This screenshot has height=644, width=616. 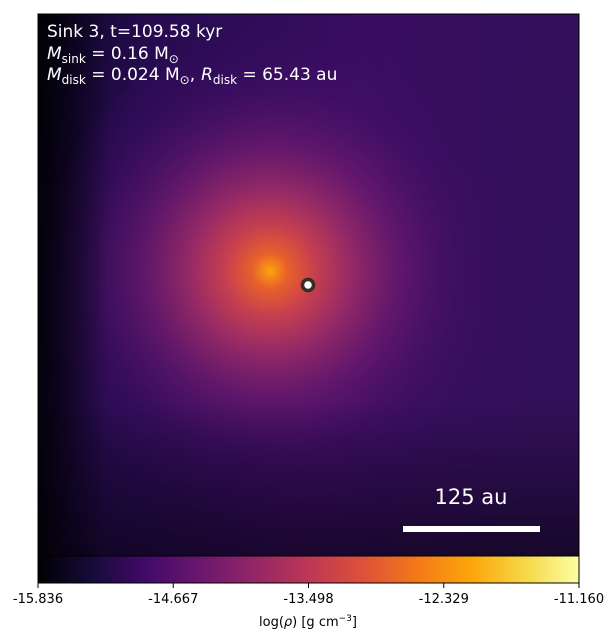 I want to click on annotation-line-2: Msink = 0.16 M⊙, so click(x=113, y=55).